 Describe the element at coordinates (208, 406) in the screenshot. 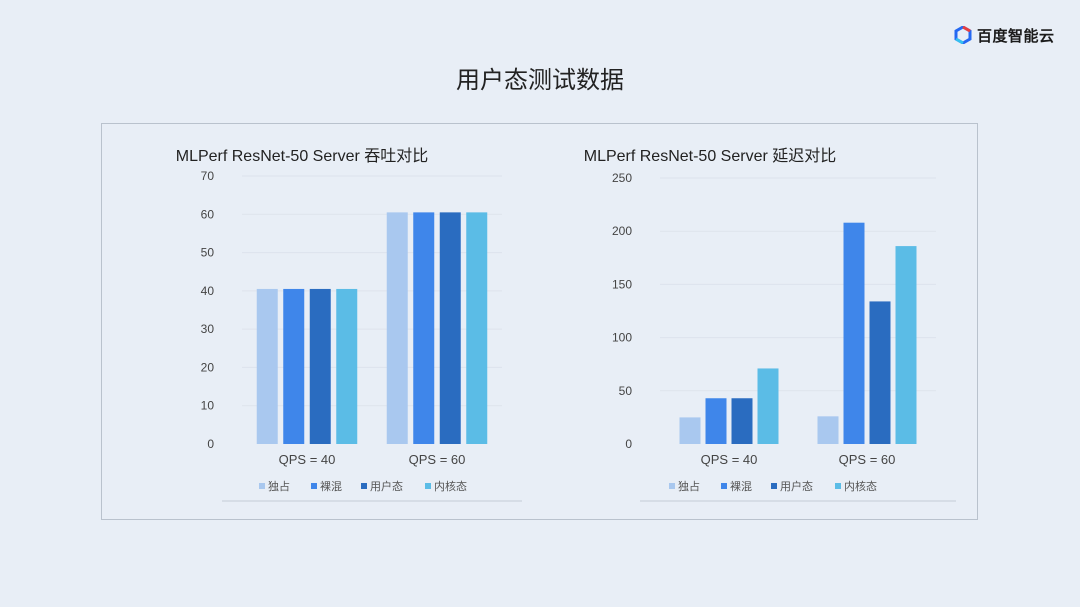

I see `y-tick-label: 10` at that location.